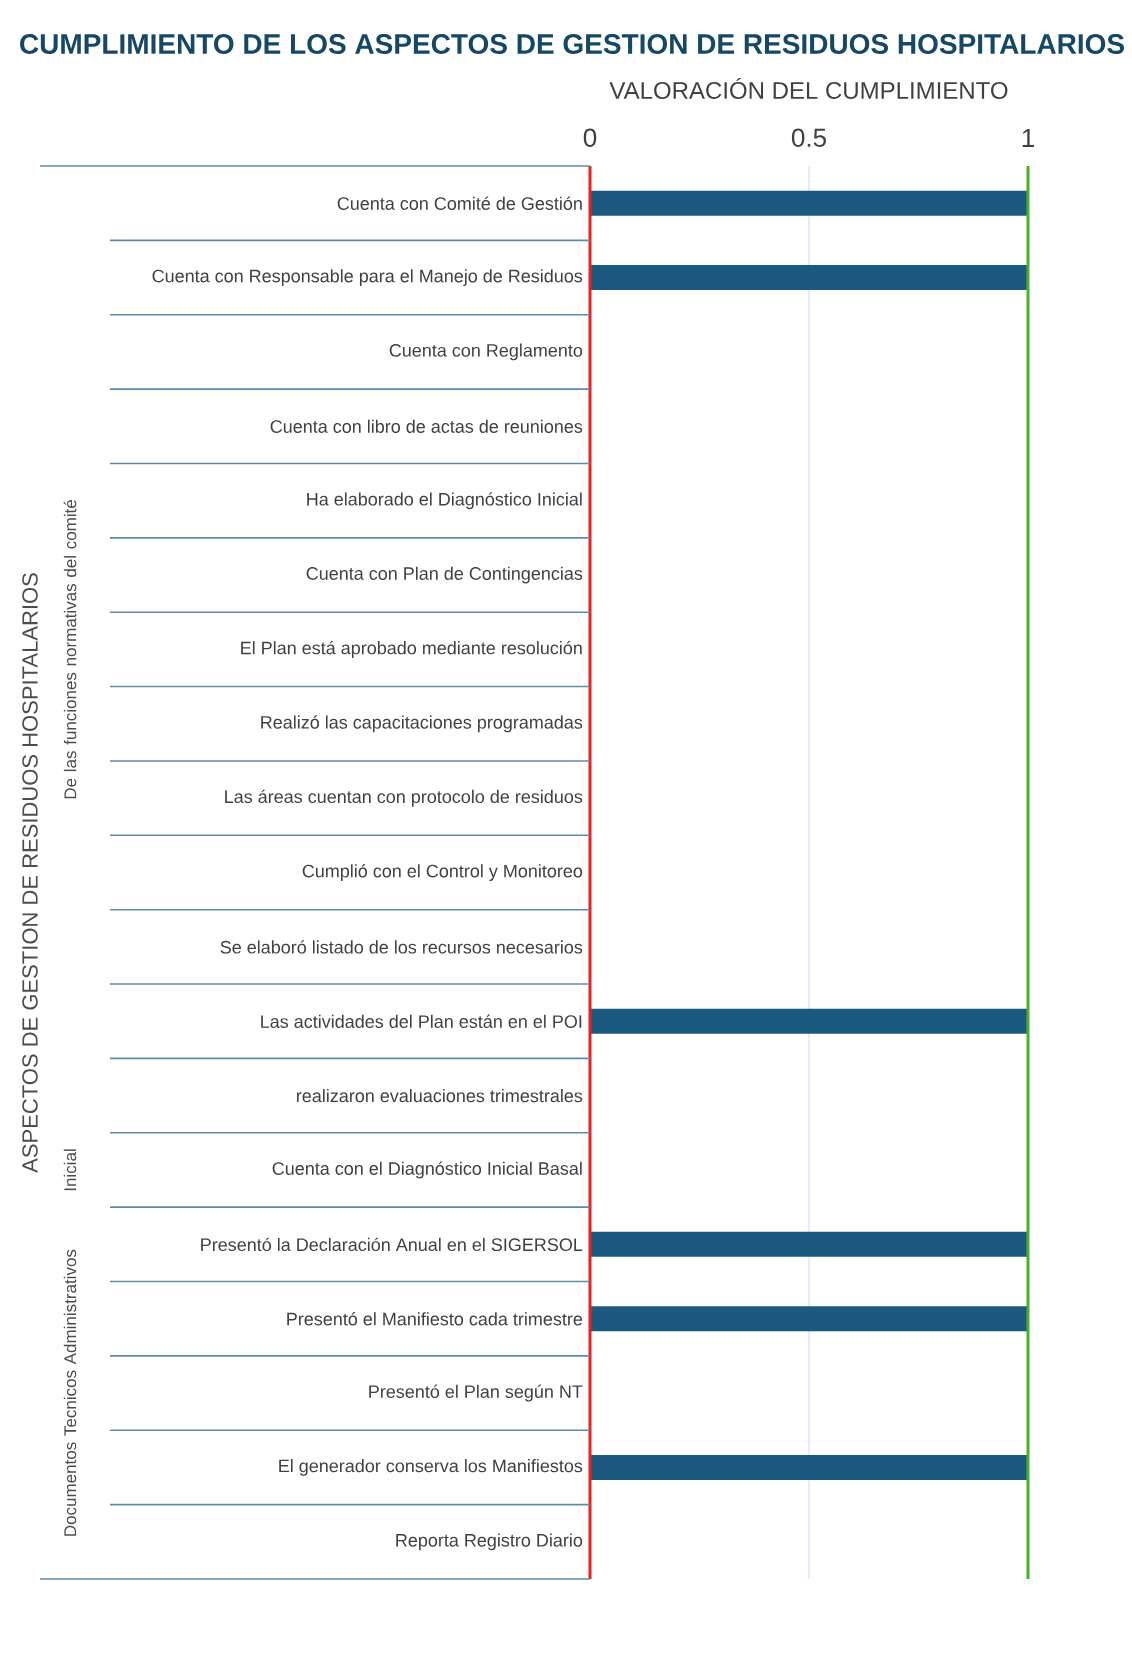 Image resolution: width=1132 pixels, height=1661 pixels. I want to click on x-axis-title: VALORACIÓN DEL CUMPLIMIENTO, so click(808, 88).